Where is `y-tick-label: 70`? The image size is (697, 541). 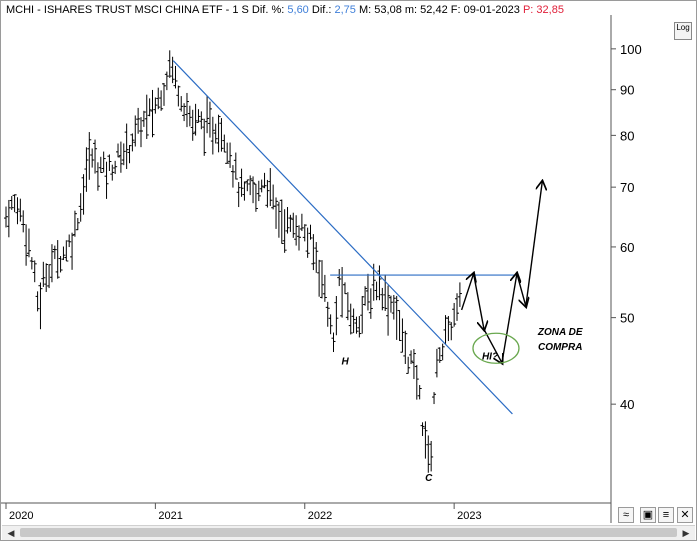 y-tick-label: 70 is located at coordinates (627, 187).